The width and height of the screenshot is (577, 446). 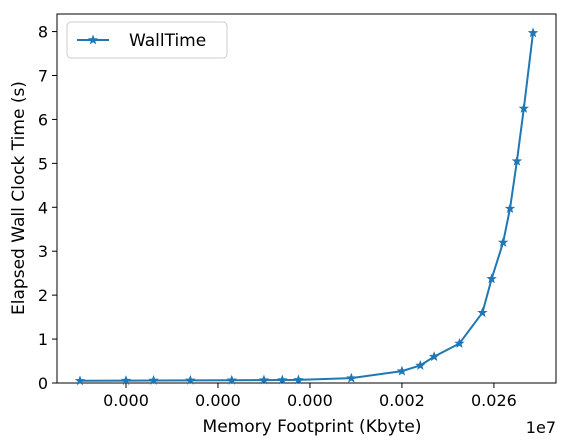 I want to click on y-tick-label: 2, so click(x=43, y=295).